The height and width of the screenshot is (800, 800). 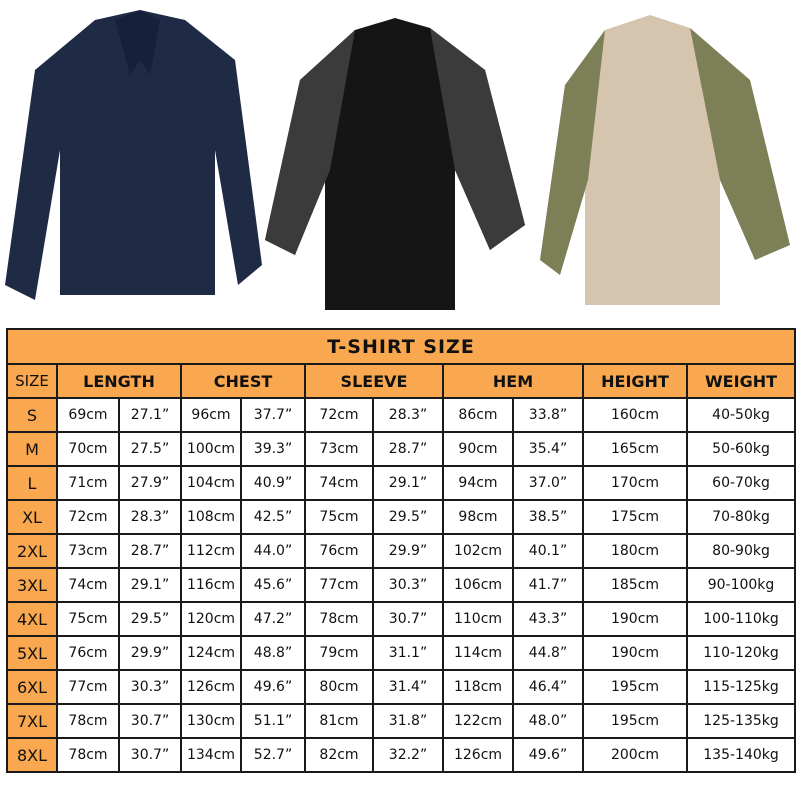 I want to click on table-cell: 69cm, so click(x=88, y=415).